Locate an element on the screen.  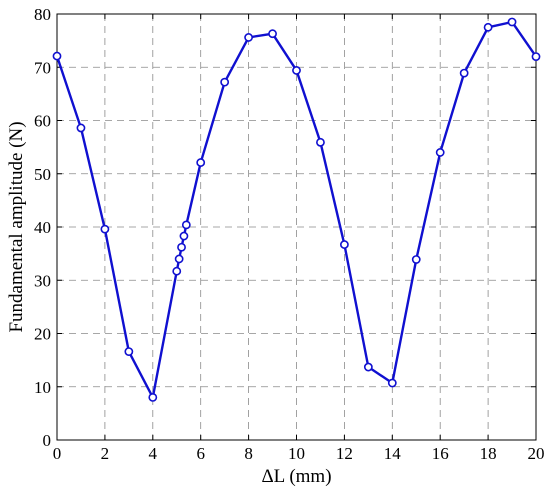
x-tick-label: 18 is located at coordinates (488, 453).